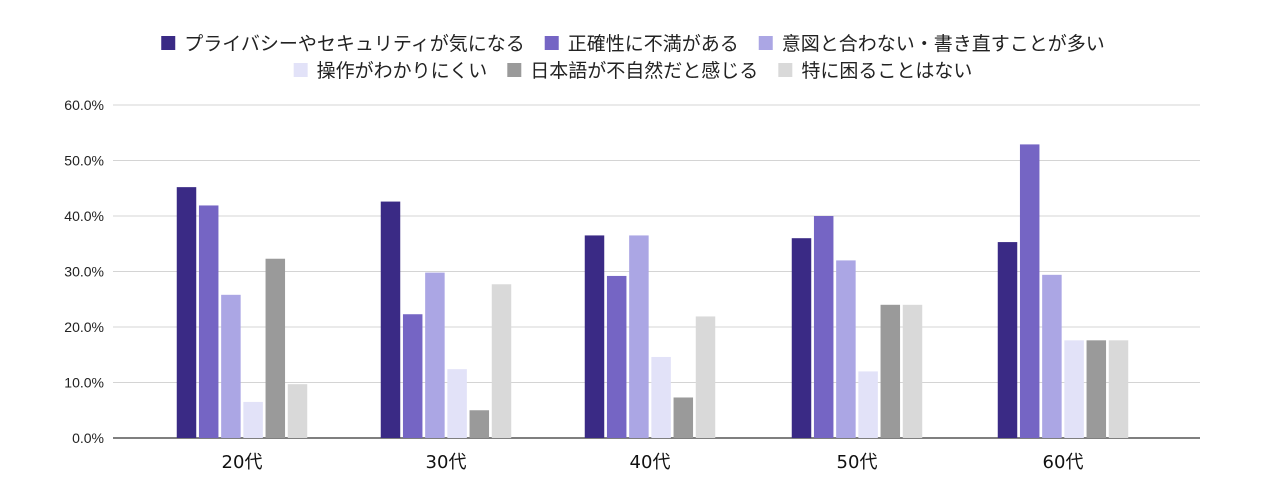 The height and width of the screenshot is (497, 1280). I want to click on bar-60代-series-5, so click(1096, 389).